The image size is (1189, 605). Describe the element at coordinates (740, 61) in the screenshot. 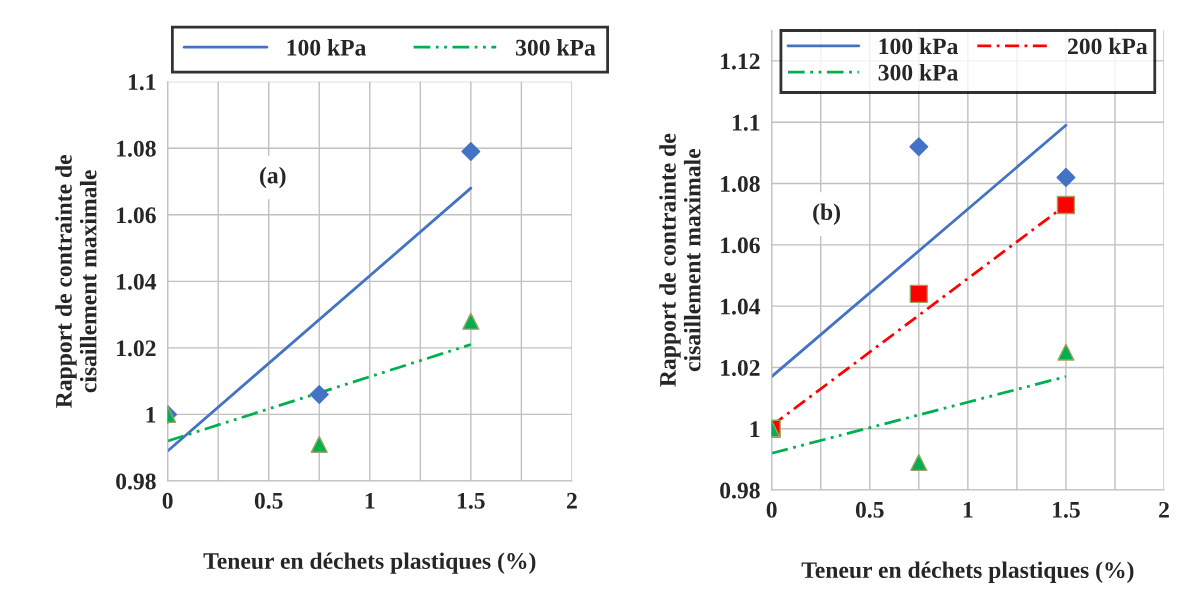

I see `y-tick-label: 1.12` at that location.